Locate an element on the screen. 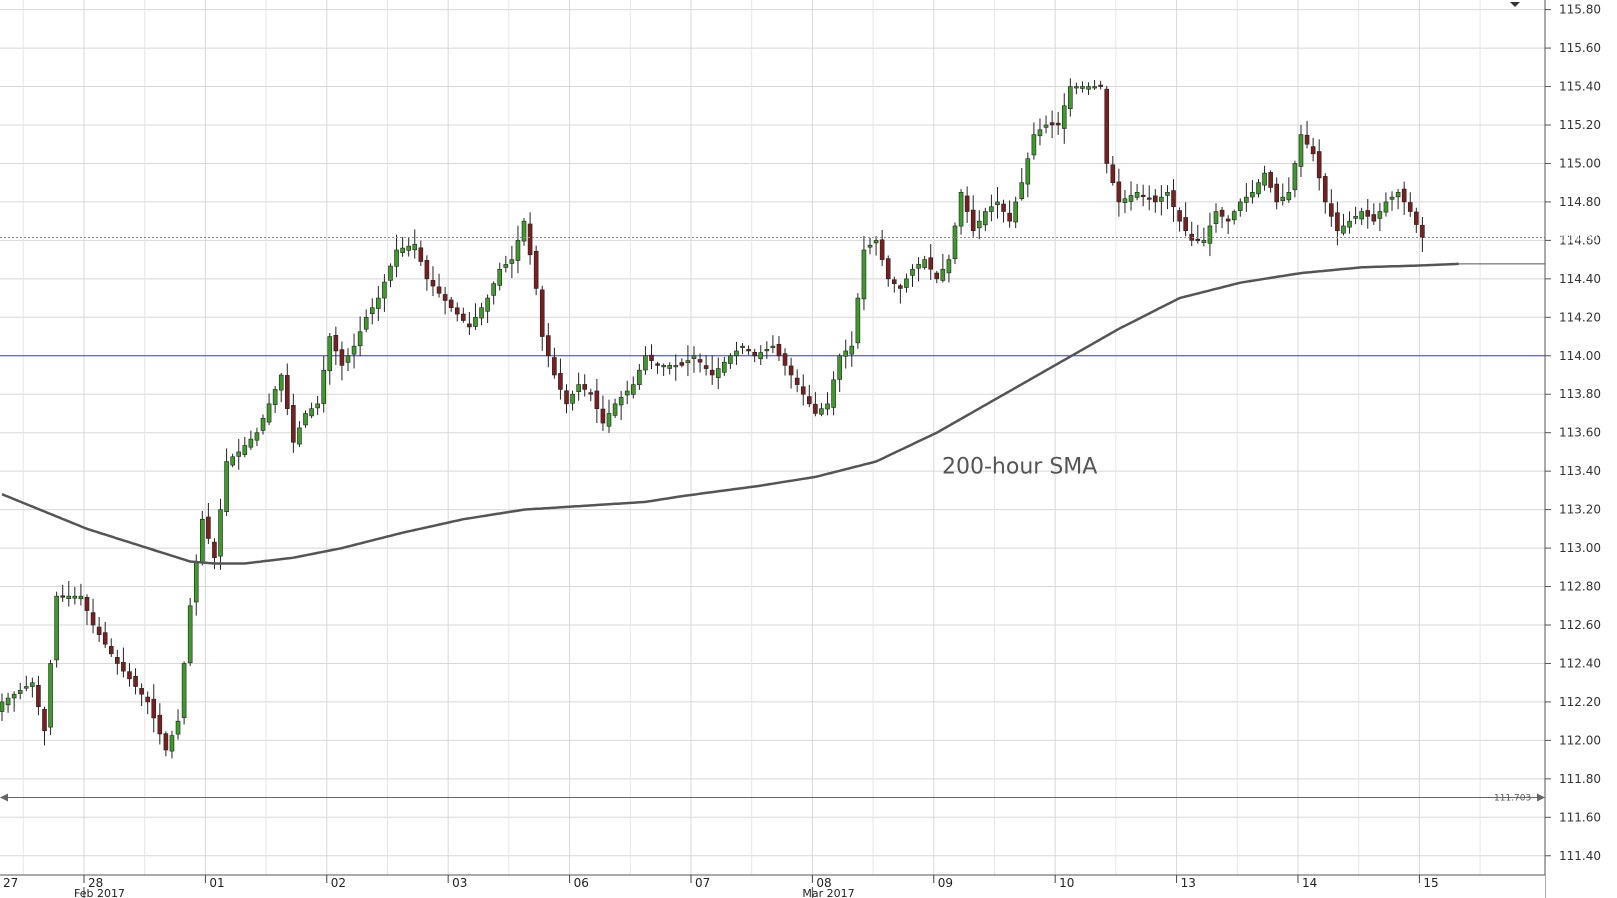 This screenshot has width=1617, height=898. y-tick-label: 112.20 is located at coordinates (1580, 702).